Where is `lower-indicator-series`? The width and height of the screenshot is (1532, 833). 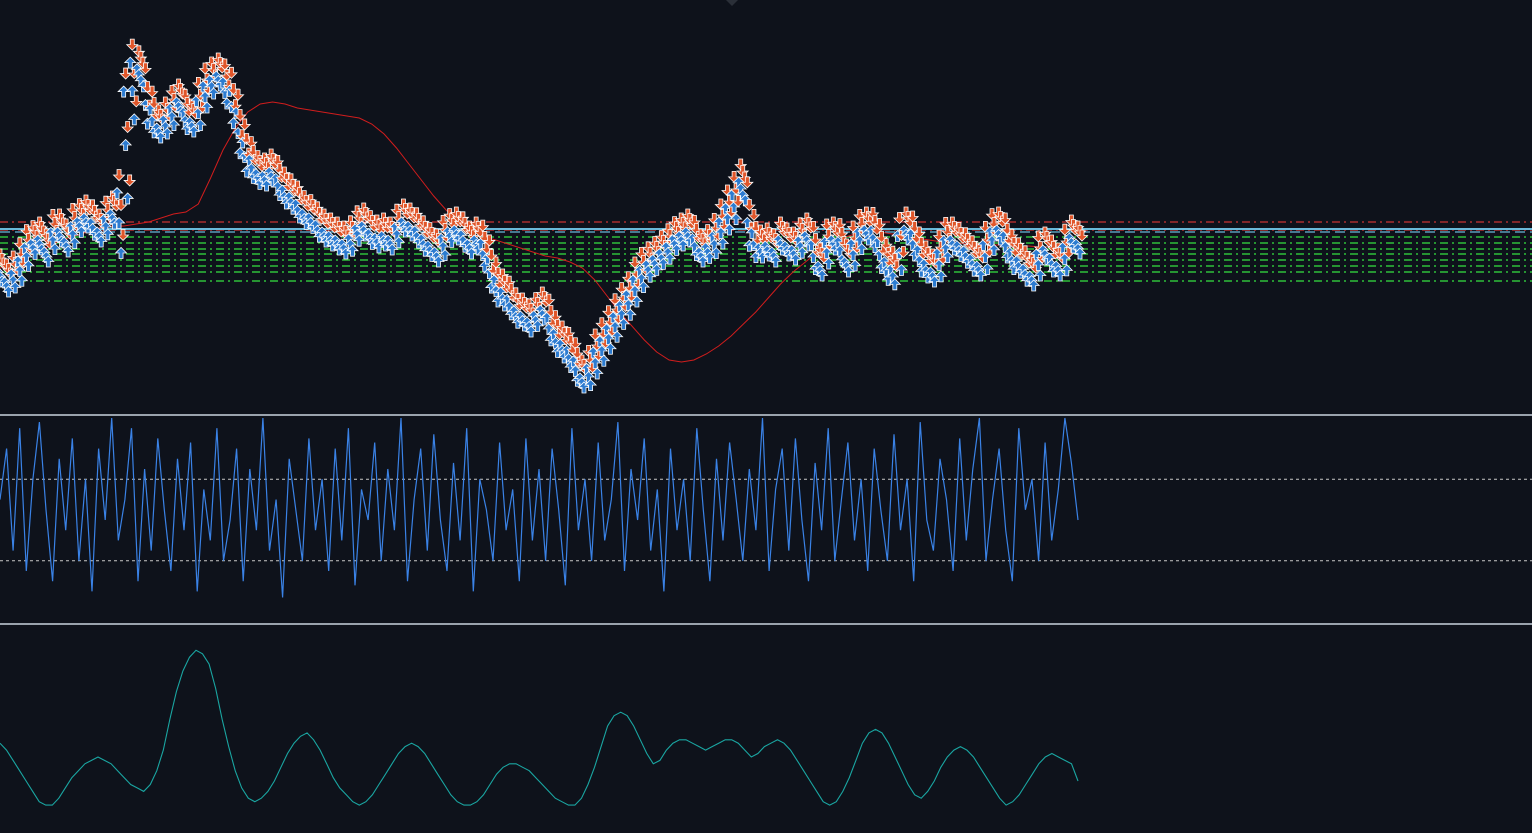
lower-indicator-series is located at coordinates (539, 727).